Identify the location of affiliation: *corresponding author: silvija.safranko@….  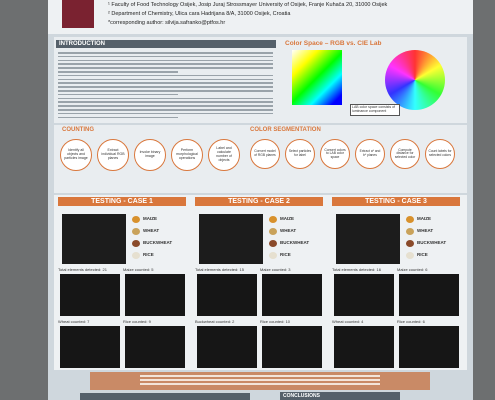
(167, 23).